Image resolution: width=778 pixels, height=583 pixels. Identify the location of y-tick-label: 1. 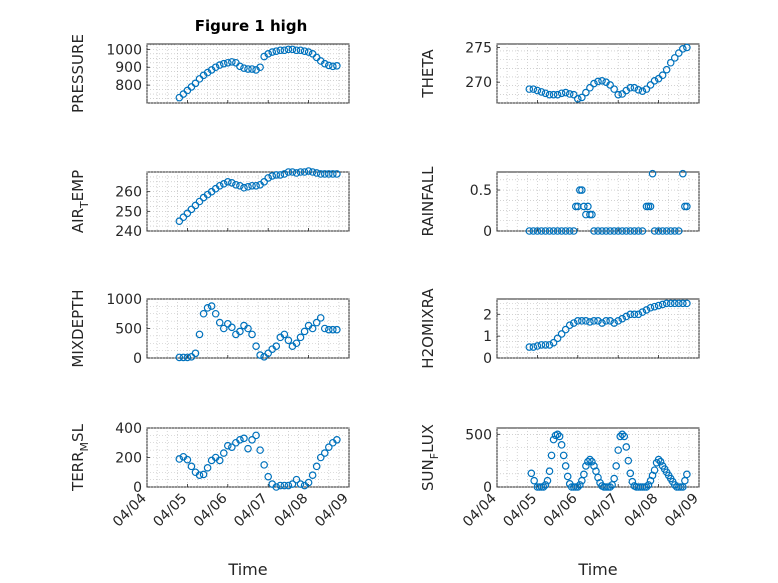
(487, 337).